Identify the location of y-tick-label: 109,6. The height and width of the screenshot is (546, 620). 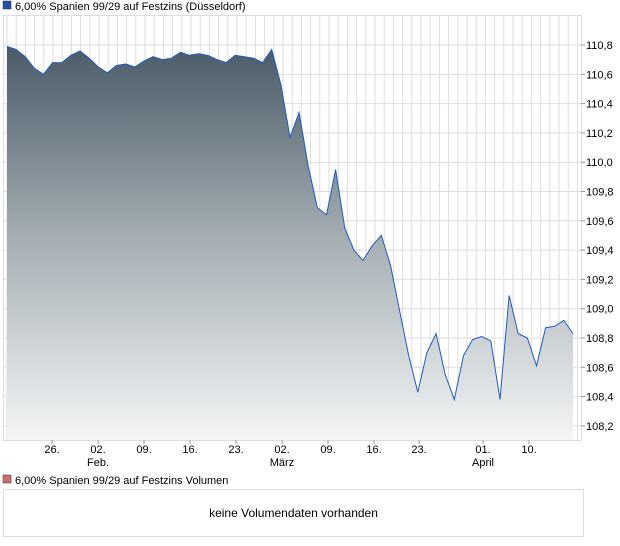
(600, 222).